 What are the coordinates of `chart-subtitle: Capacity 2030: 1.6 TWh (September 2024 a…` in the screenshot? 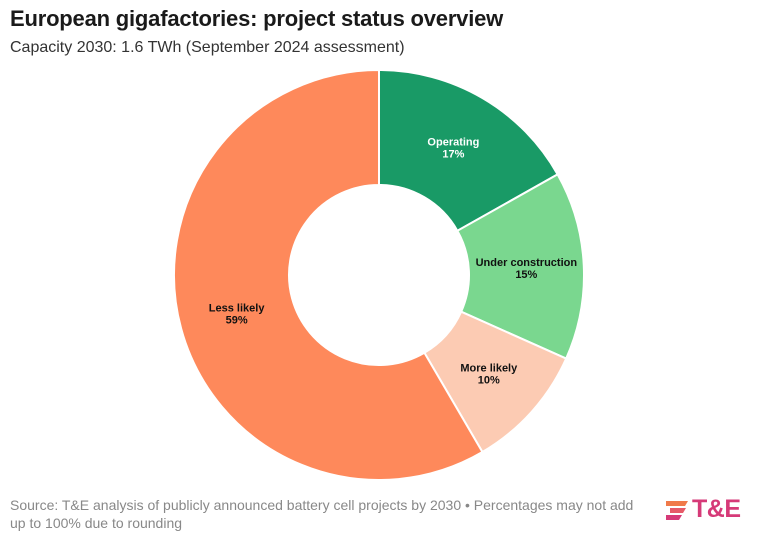 It's located at (207, 47).